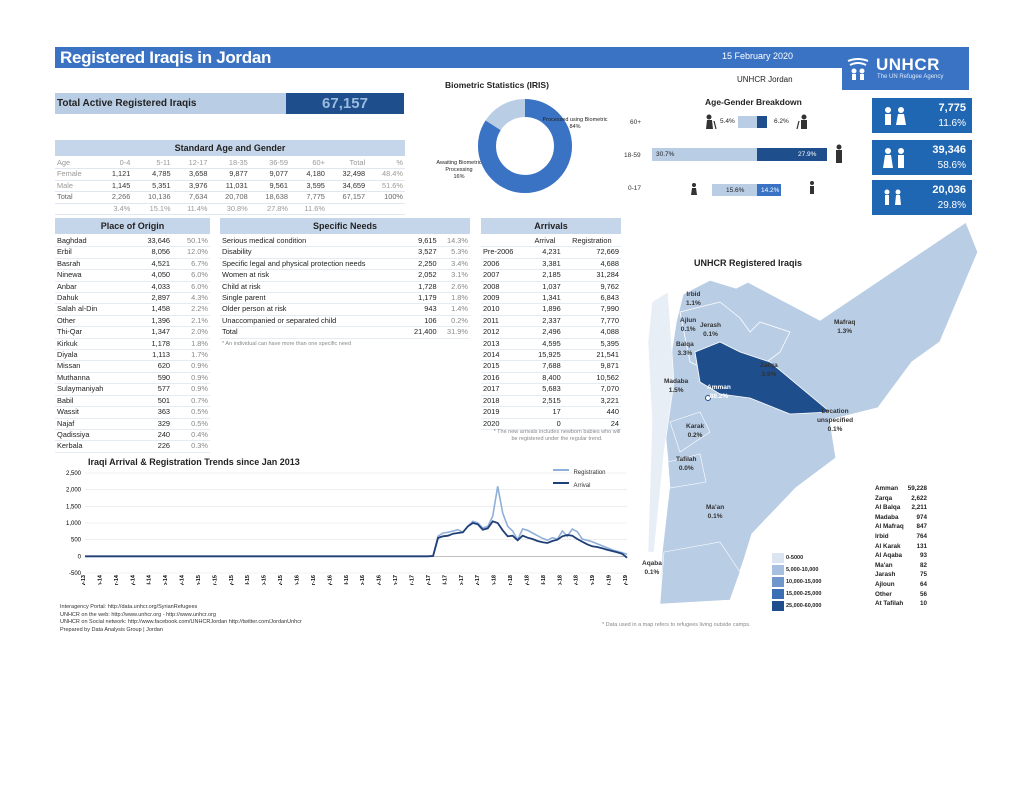 This screenshot has width=1024, height=791. Describe the element at coordinates (166, 579) in the screenshot. I see `x-tick-label: Sep-14` at that location.